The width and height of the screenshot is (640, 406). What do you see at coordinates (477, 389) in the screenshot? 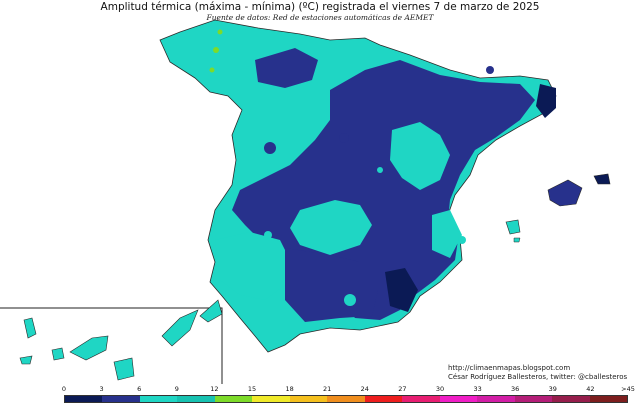
I see `legend-tick-label: 33` at bounding box center [477, 389].